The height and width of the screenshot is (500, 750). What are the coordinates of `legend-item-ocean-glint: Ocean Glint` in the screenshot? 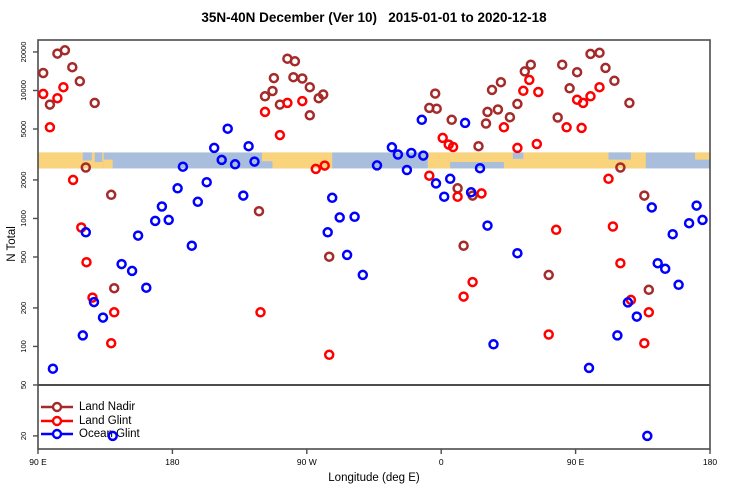 It's located at (90, 435).